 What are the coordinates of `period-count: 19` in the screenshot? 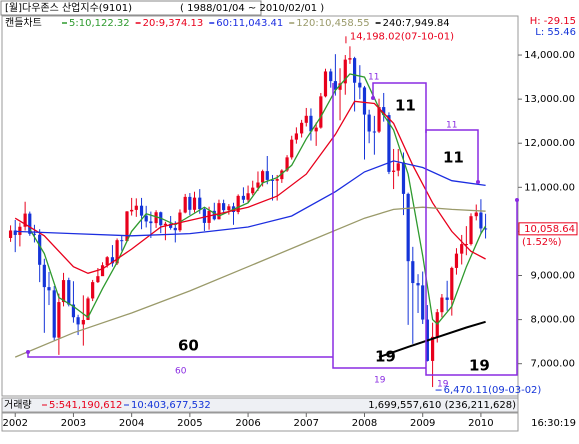 It's located at (385, 357).